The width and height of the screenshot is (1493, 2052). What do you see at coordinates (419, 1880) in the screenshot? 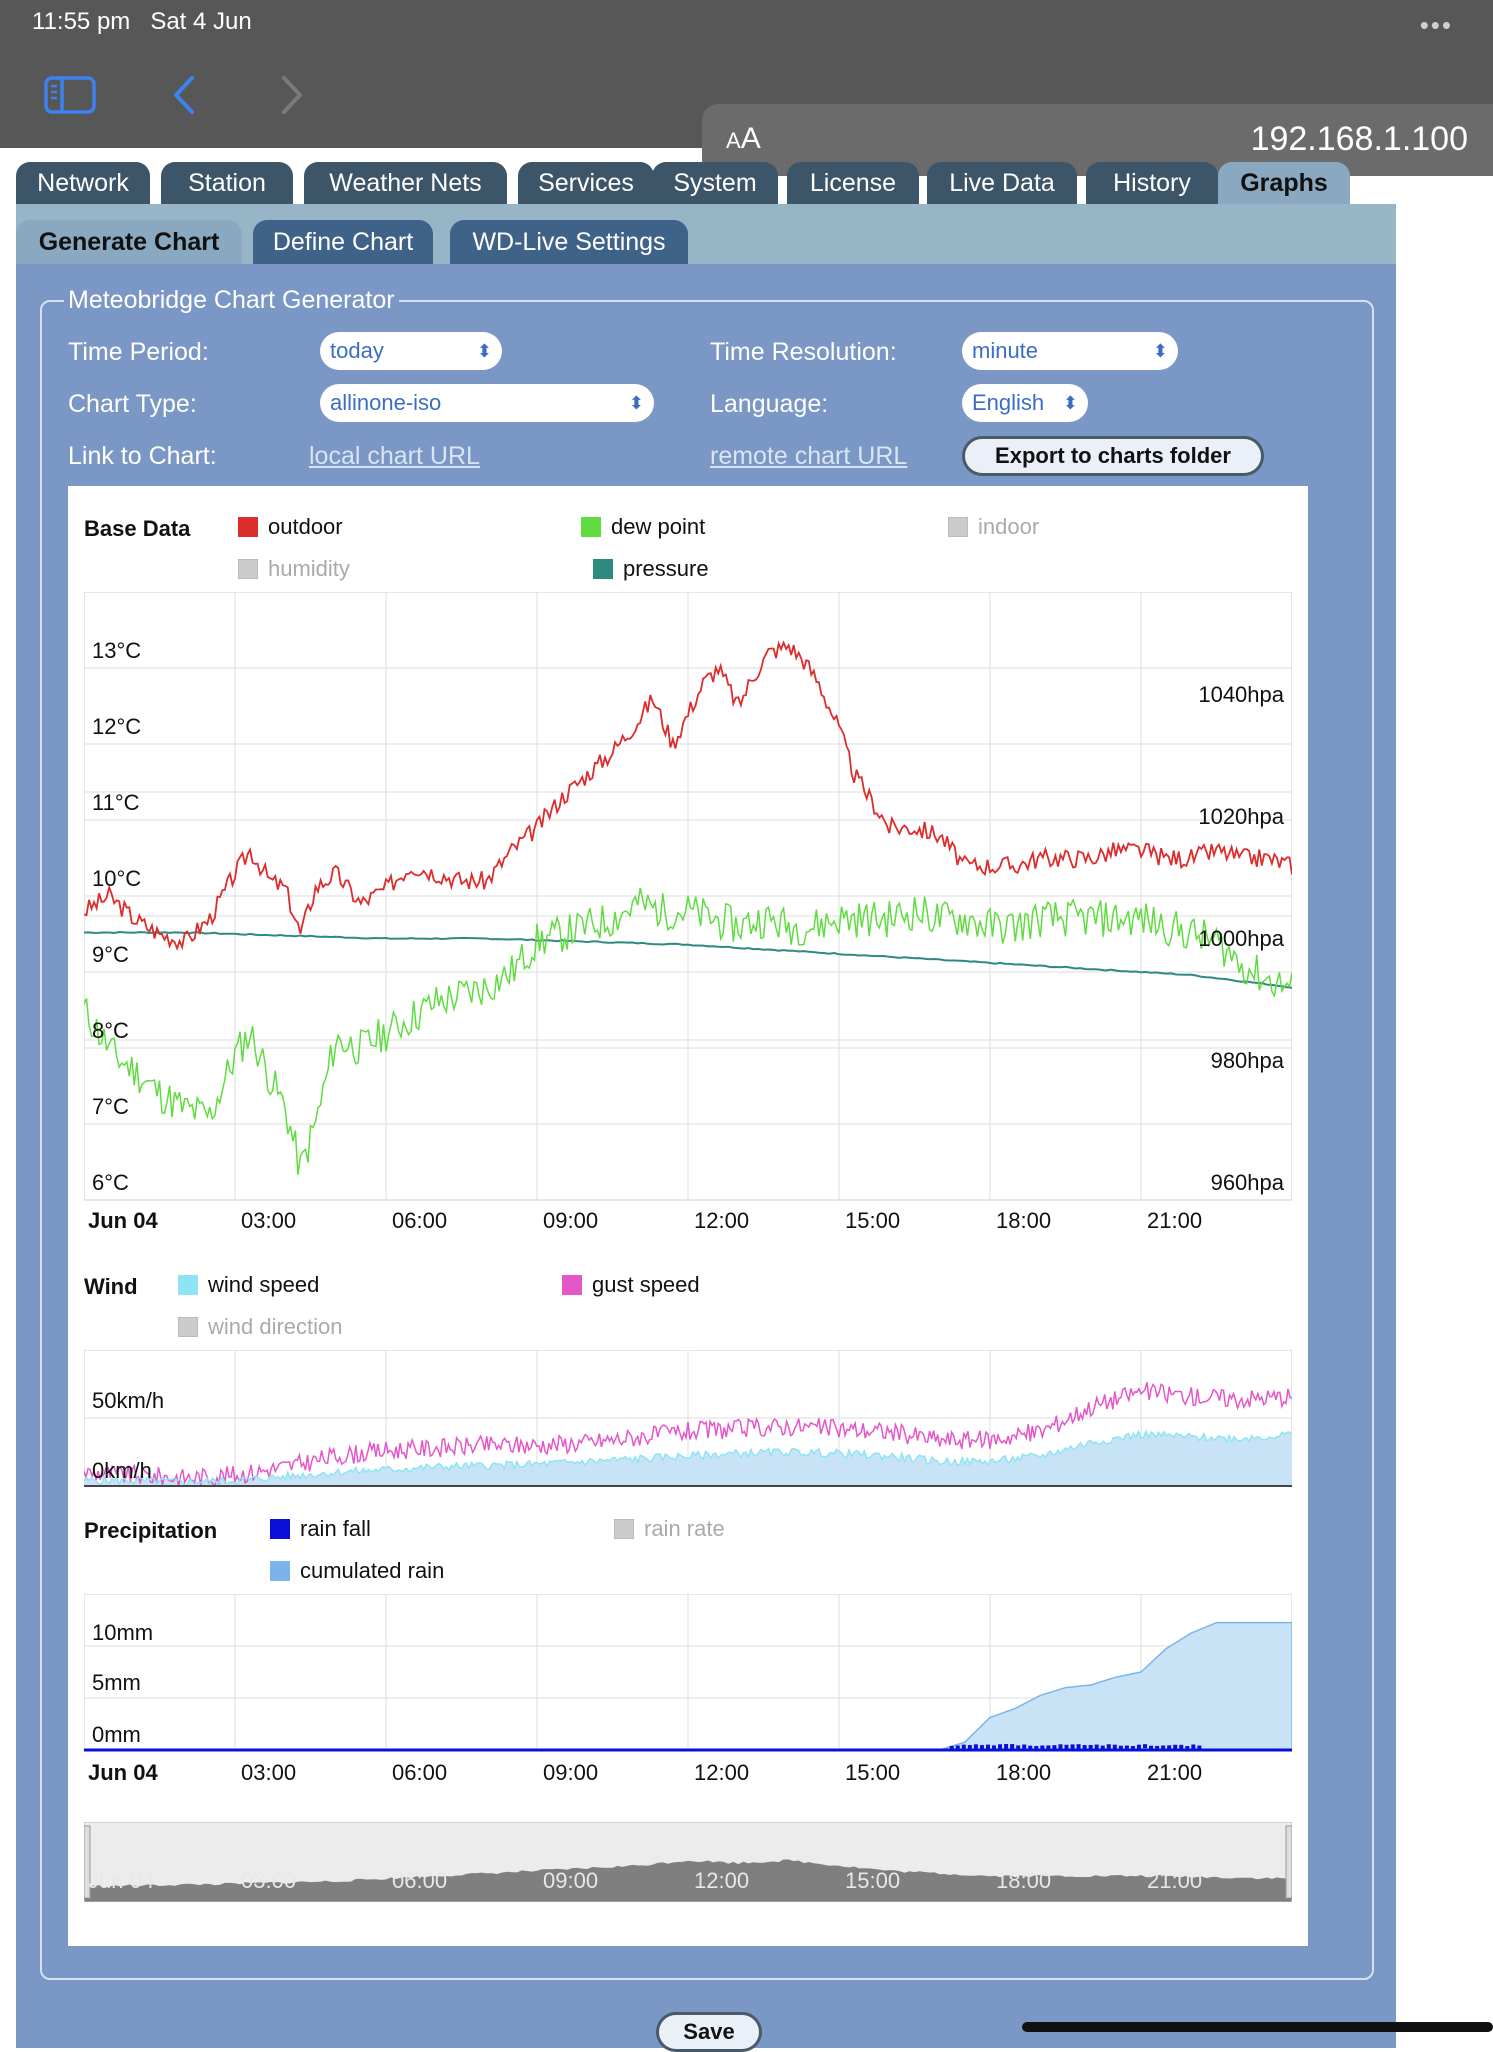
I see `navigator-x-label: 06:00` at bounding box center [419, 1880].